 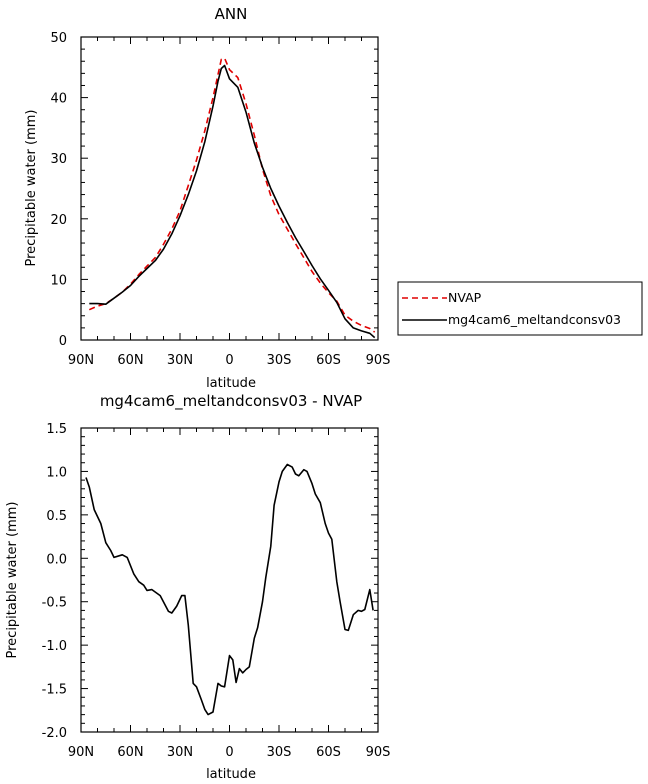 What do you see at coordinates (56, 429) in the screenshot?
I see `bottom-y-tick-label: 1.5` at bounding box center [56, 429].